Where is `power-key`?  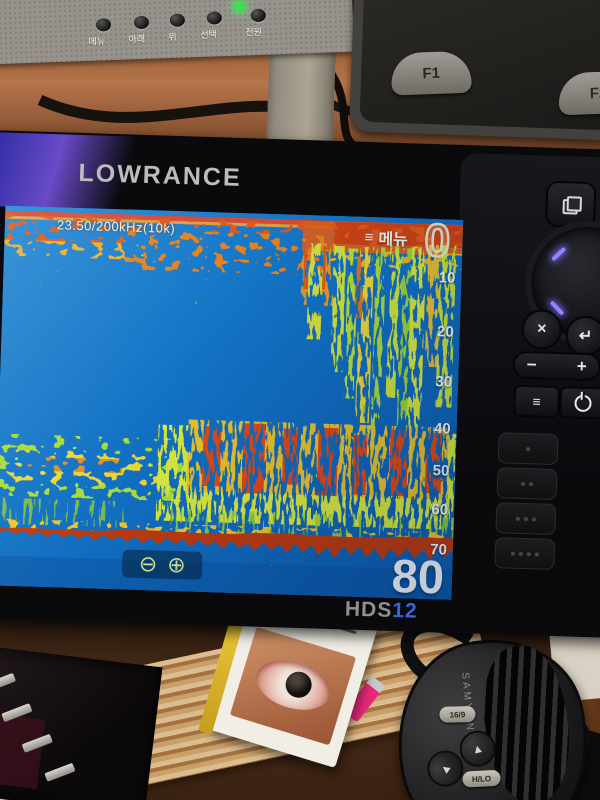 power-key is located at coordinates (579, 403).